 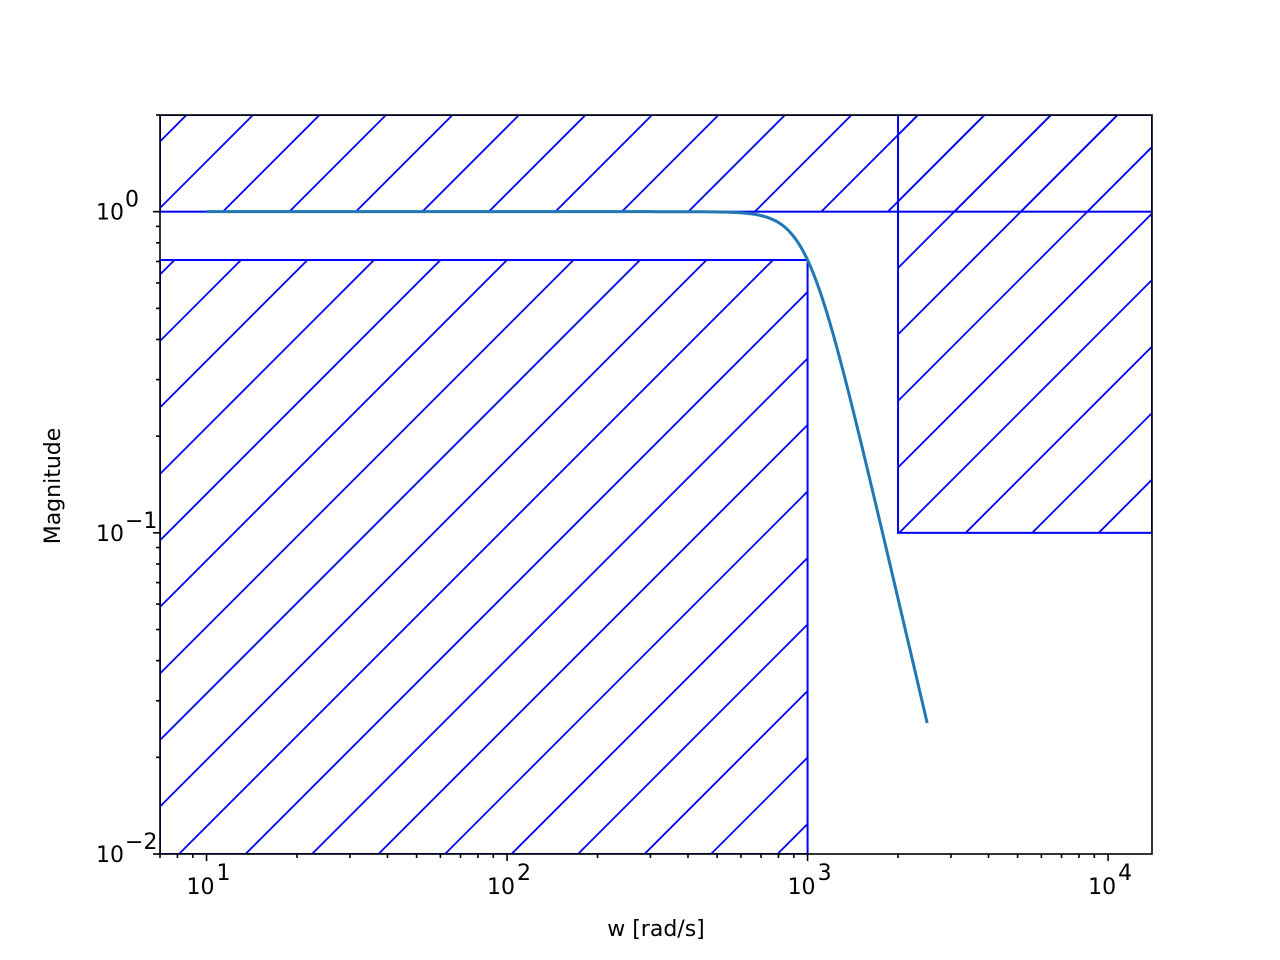 I want to click on x-tick-exponent: 4, so click(x=1125, y=873).